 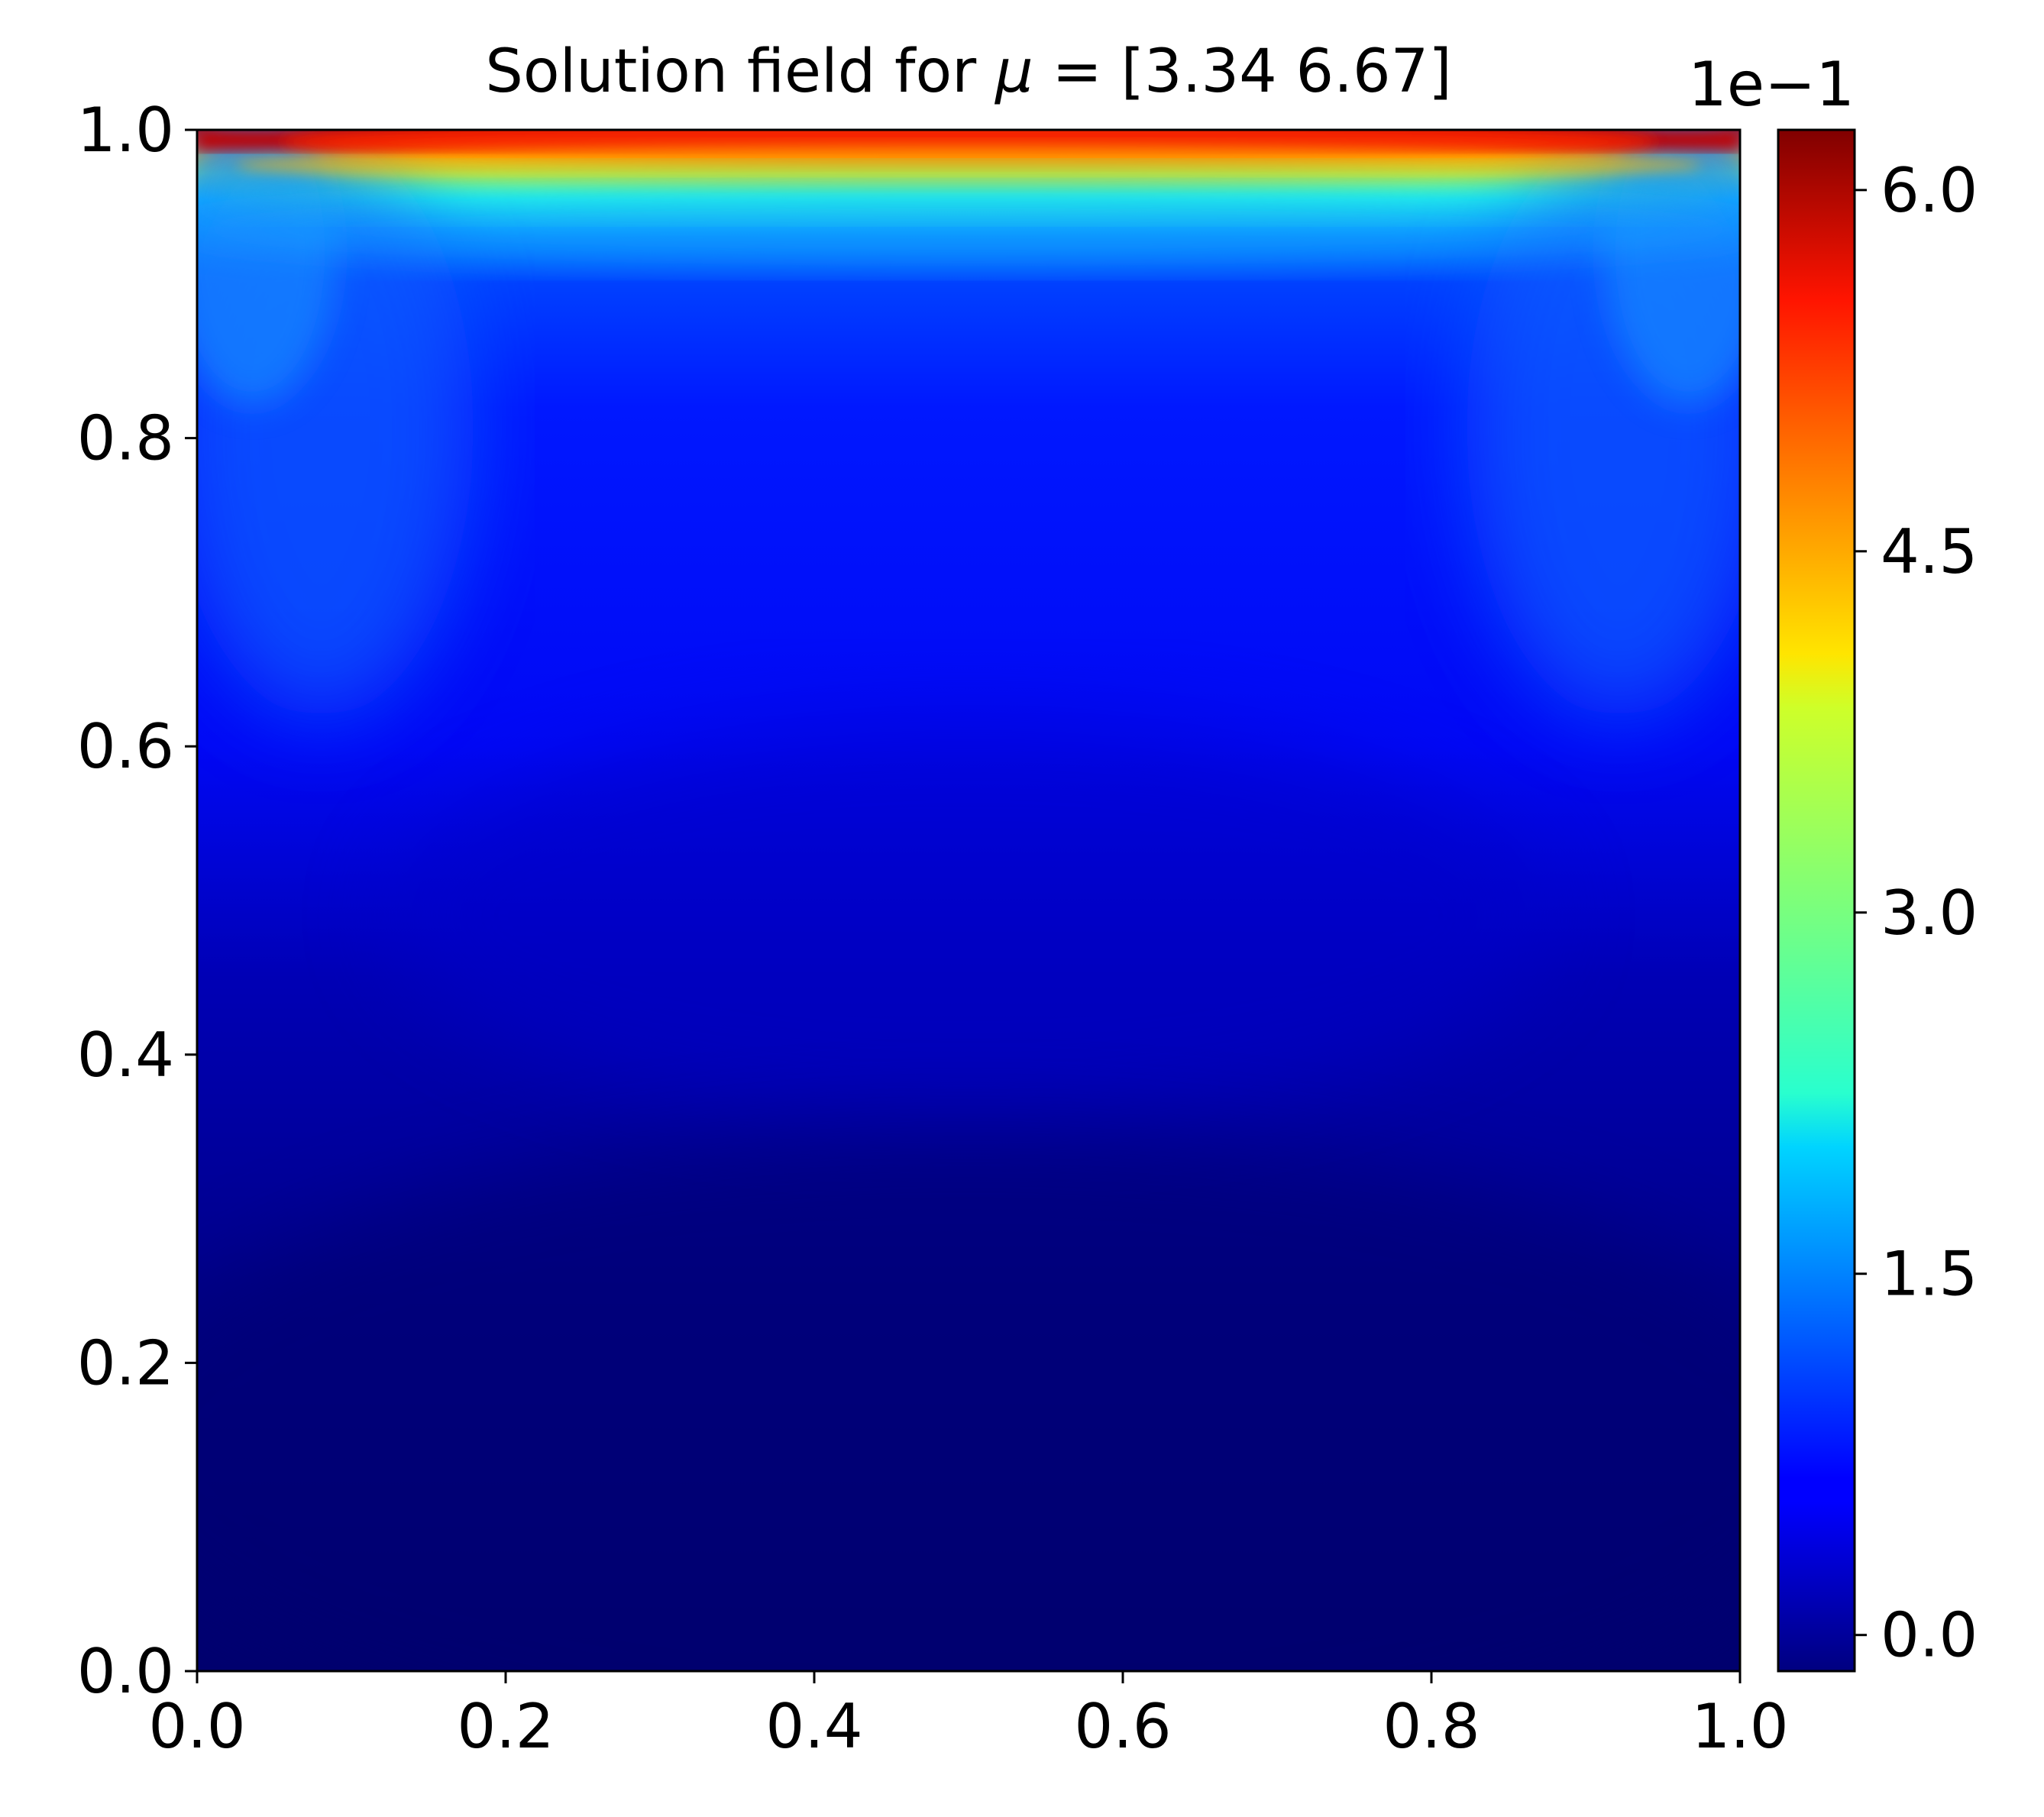 What do you see at coordinates (1929, 1636) in the screenshot?
I see `colorbar-tick-label: 0.0` at bounding box center [1929, 1636].